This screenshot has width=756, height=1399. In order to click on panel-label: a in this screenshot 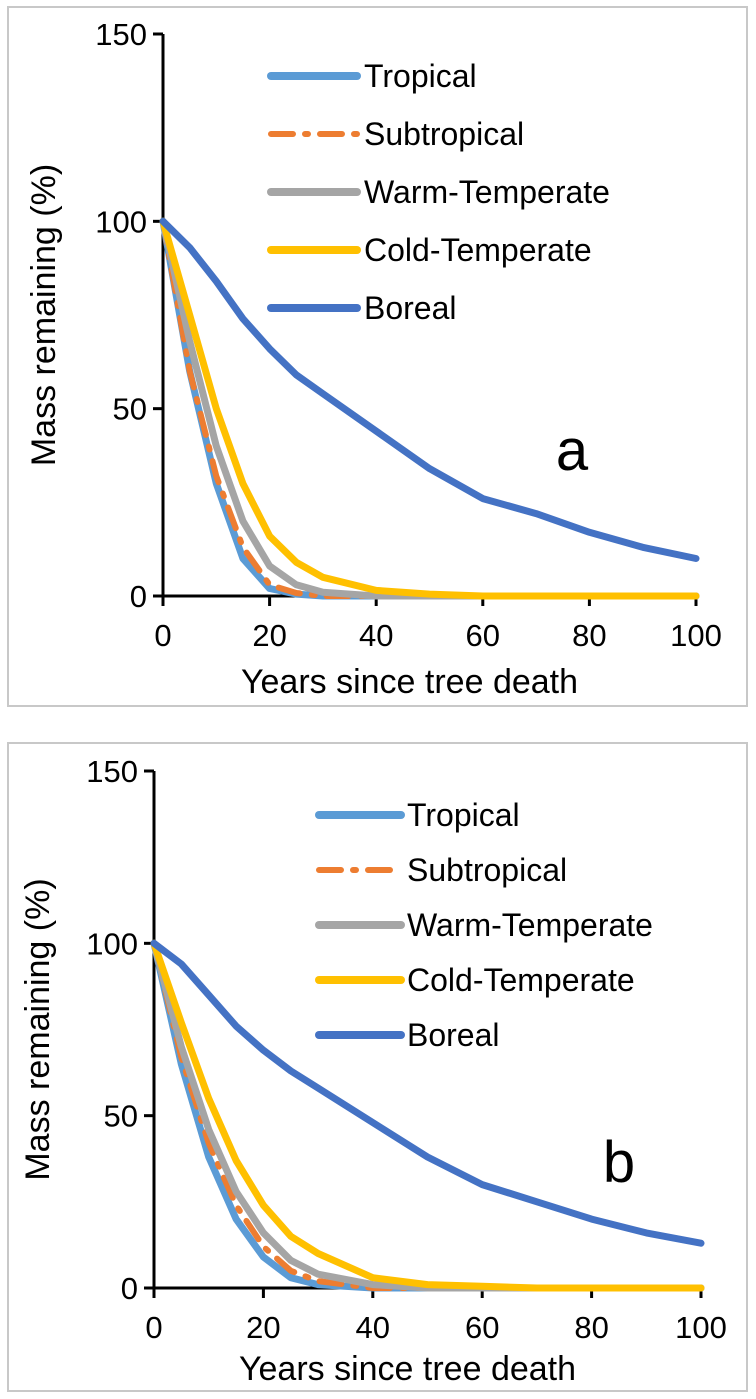, I will do `click(572, 450)`.